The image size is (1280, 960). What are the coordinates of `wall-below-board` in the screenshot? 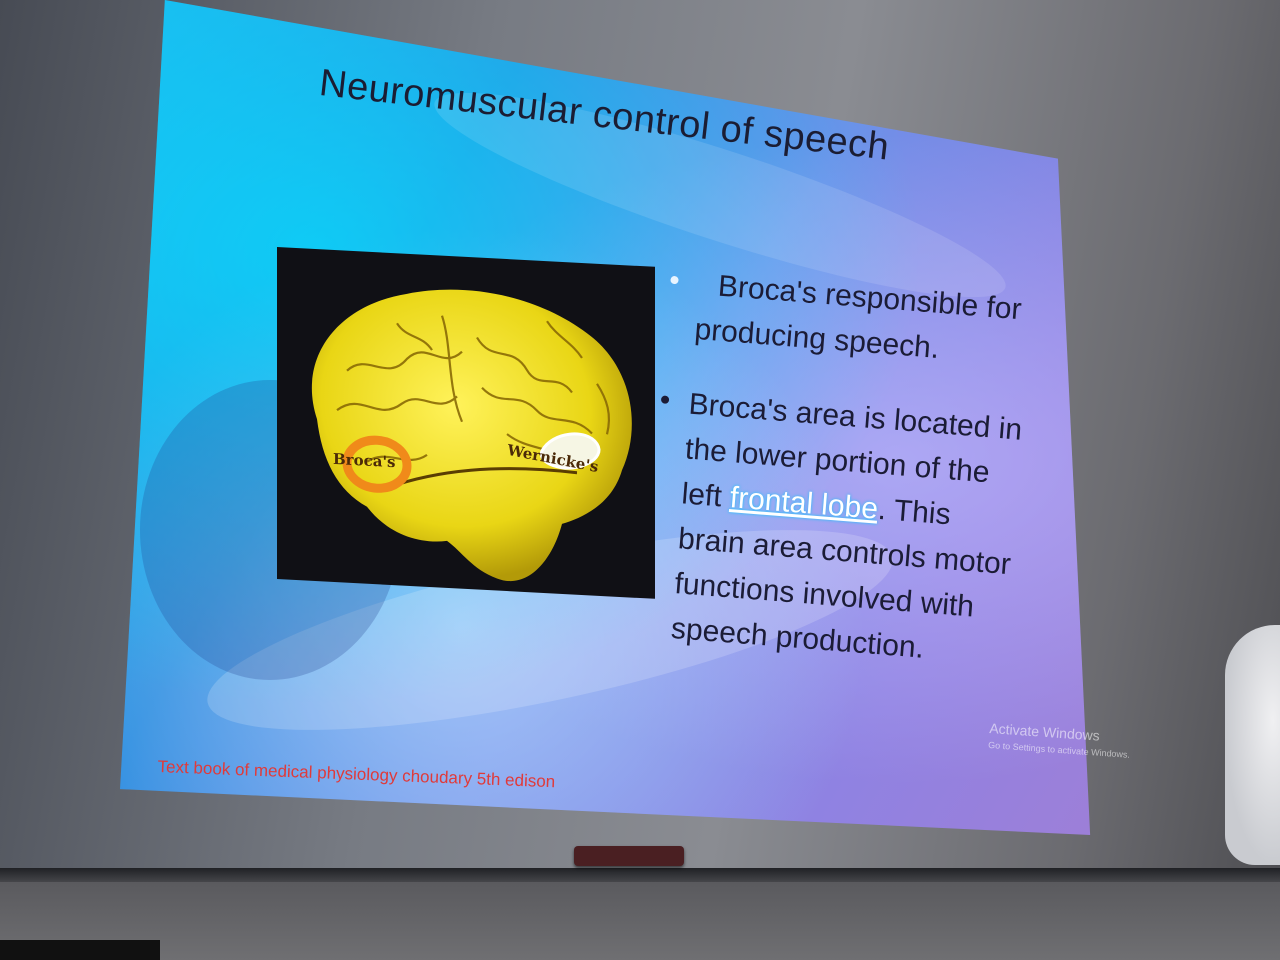 It's located at (640, 921).